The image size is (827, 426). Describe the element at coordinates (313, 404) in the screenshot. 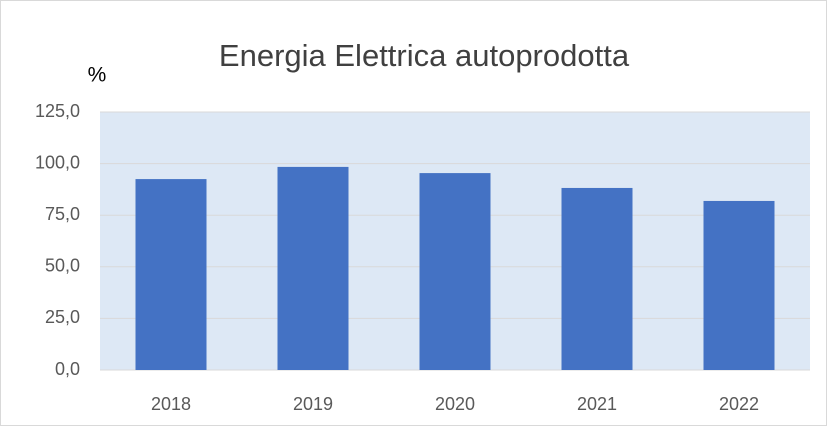

I see `x-tick-label: 2019` at that location.